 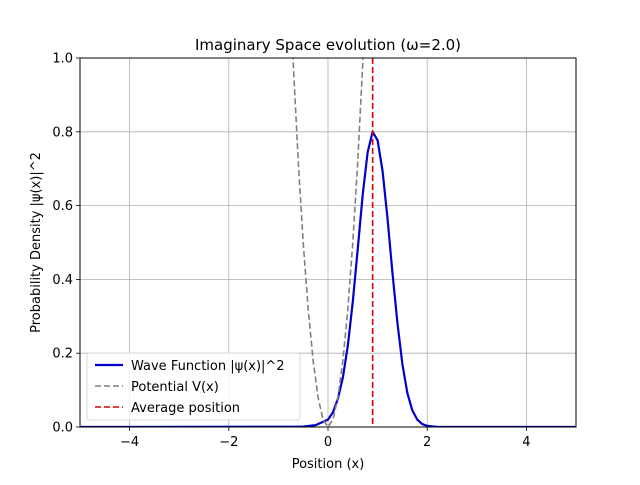 What do you see at coordinates (129, 442) in the screenshot?
I see `x-tick-label: −4` at bounding box center [129, 442].